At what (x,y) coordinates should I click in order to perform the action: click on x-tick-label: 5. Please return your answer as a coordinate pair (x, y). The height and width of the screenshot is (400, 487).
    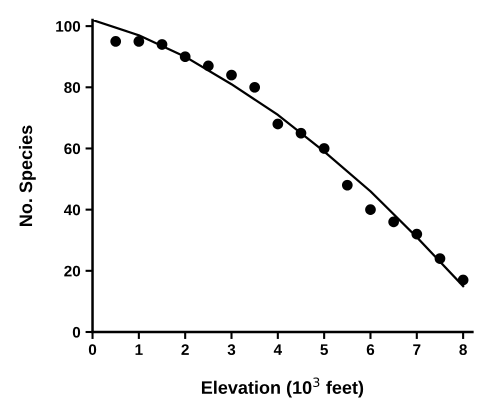
    Looking at the image, I should click on (324, 350).